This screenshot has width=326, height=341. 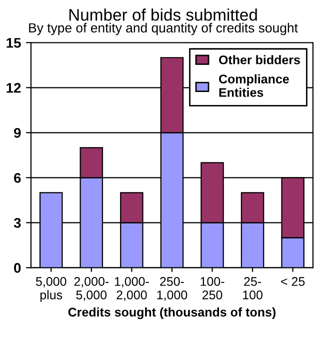 I want to click on x-tick-label: 2,000- 5,000, so click(x=91, y=289).